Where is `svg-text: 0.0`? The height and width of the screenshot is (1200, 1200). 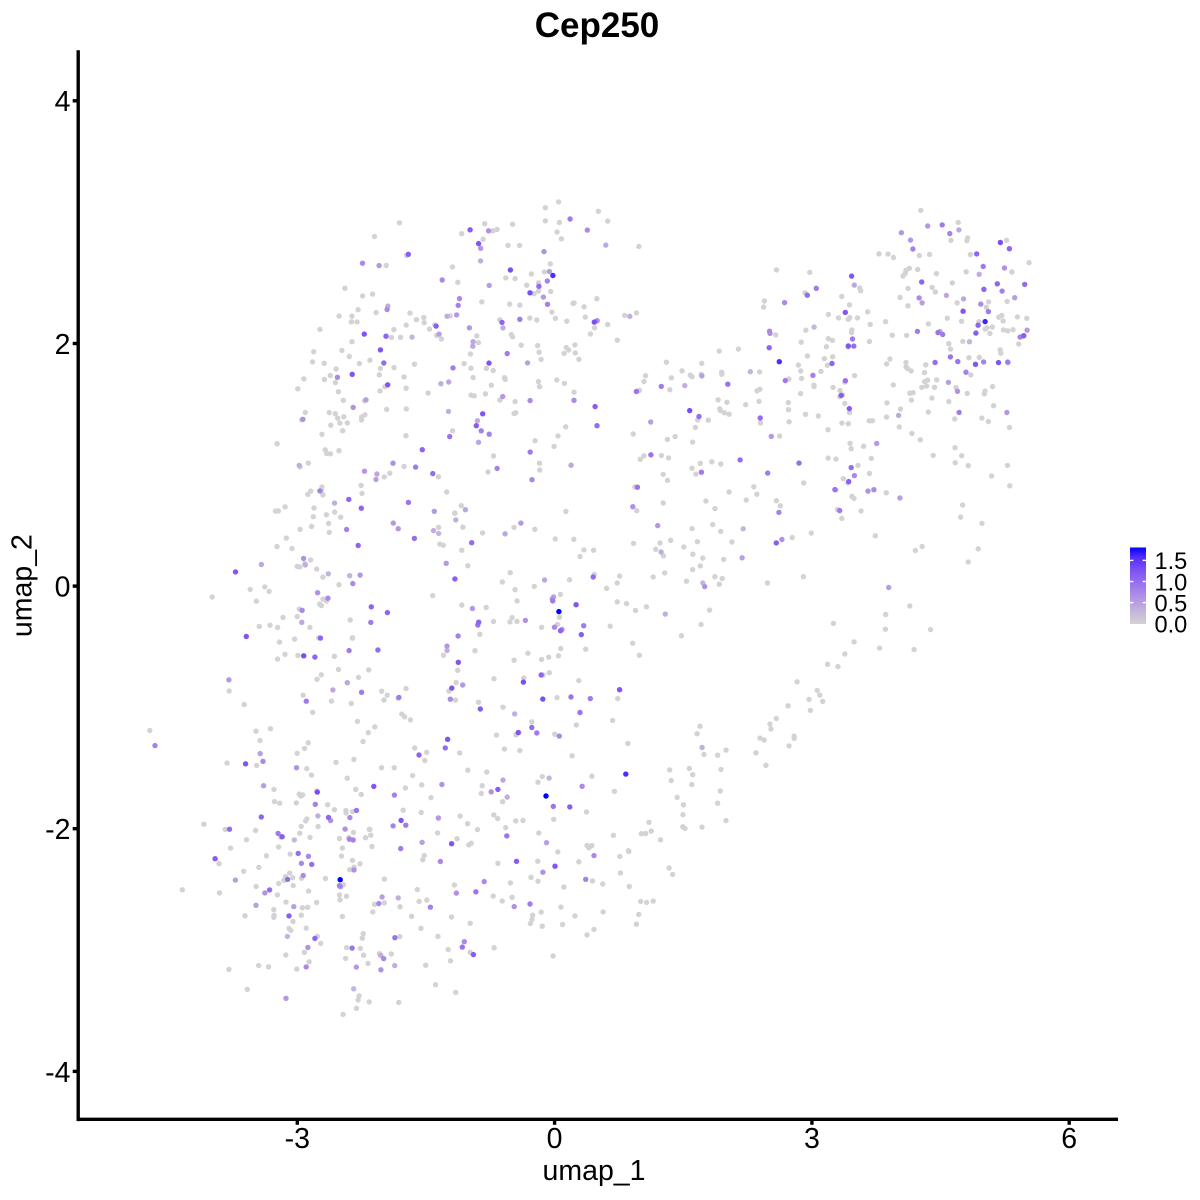 svg-text: 0.0 is located at coordinates (1171, 626).